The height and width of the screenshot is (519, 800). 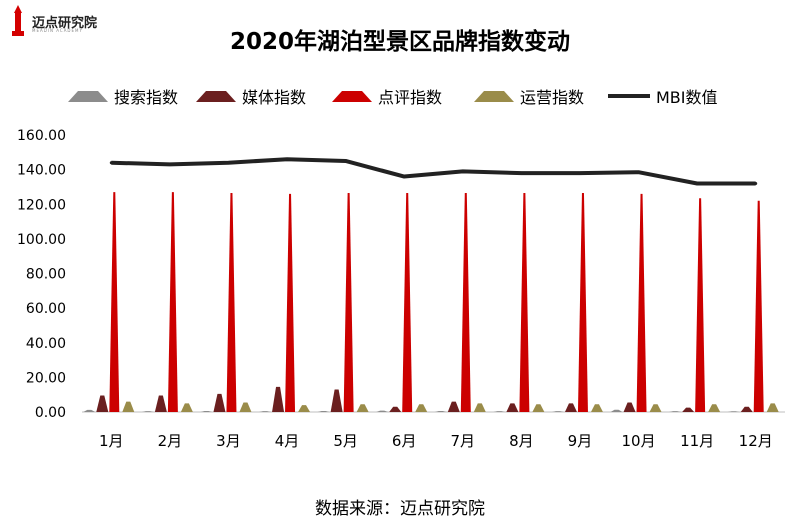 What do you see at coordinates (400, 509) in the screenshot?
I see `source-note: 数据来源：迈点研究院` at bounding box center [400, 509].